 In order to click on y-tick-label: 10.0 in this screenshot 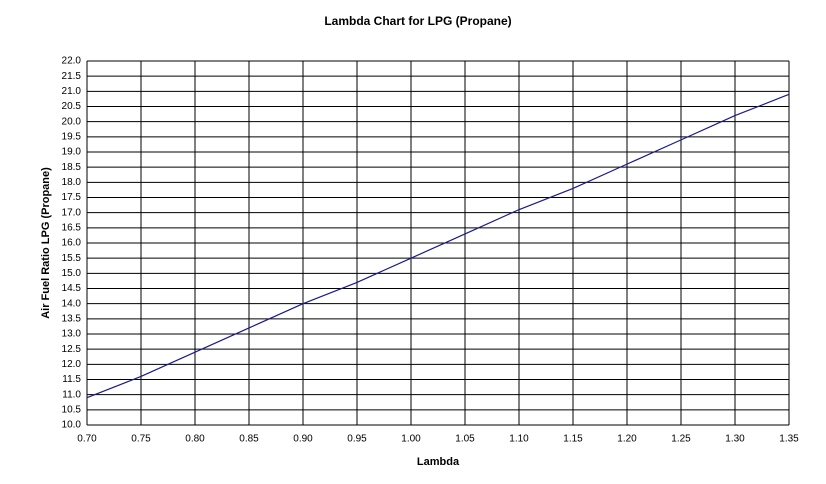, I will do `click(72, 425)`.